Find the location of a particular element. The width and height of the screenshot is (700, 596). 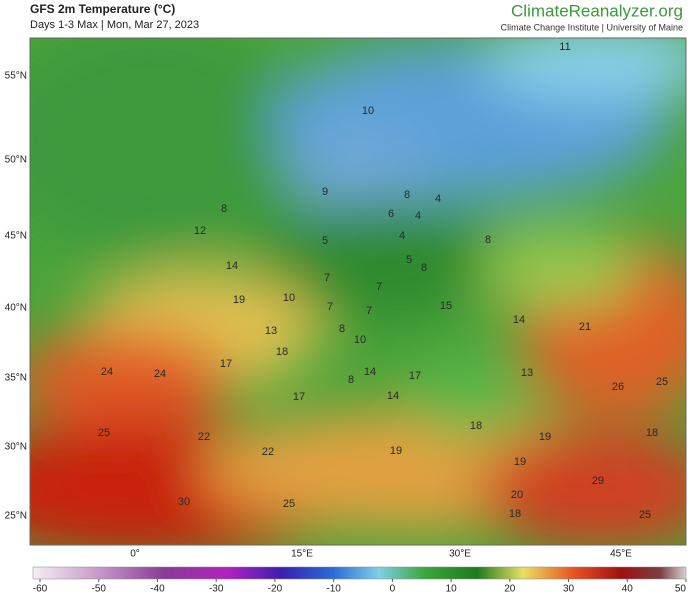

lon-label: 0° is located at coordinates (135, 554).